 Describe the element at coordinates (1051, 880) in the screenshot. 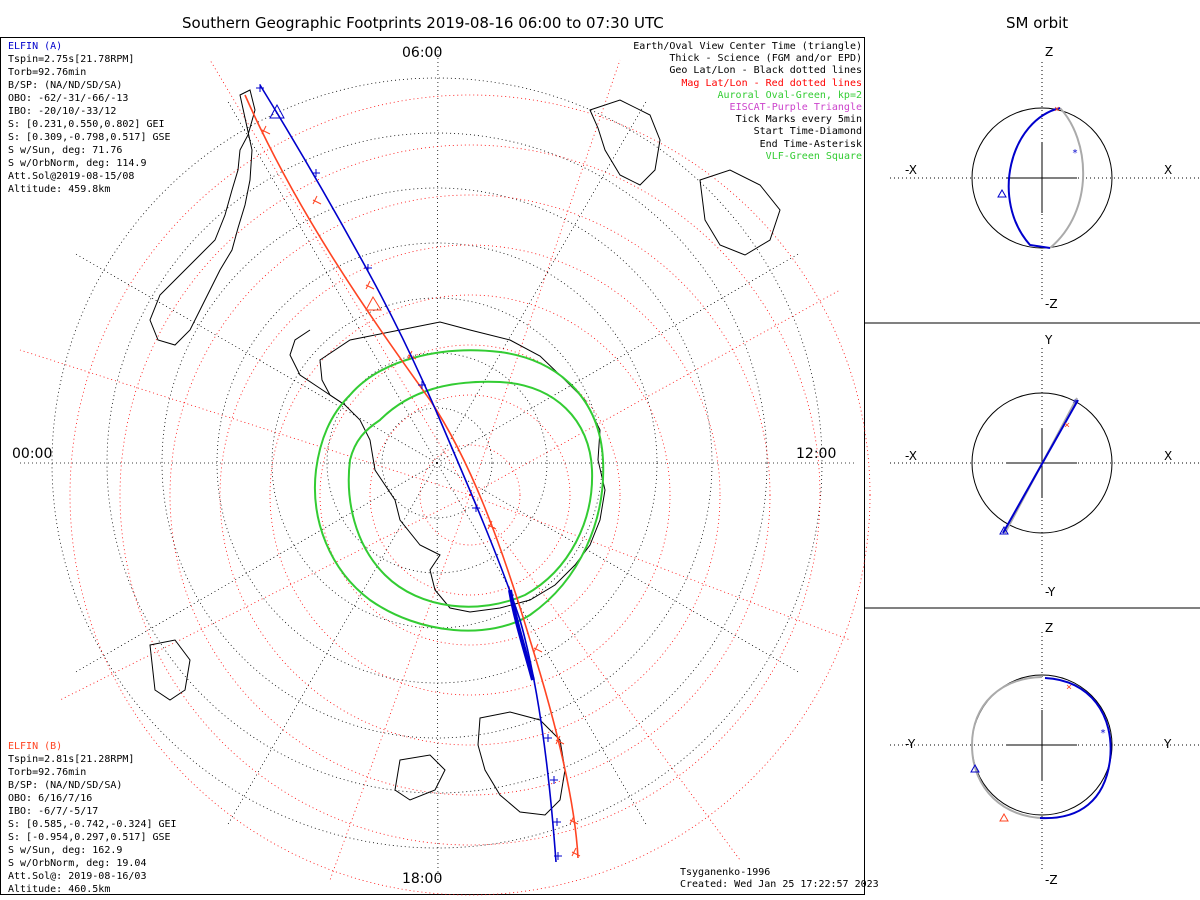

I see `sm-panel-3-bottom-label: -Z` at that location.